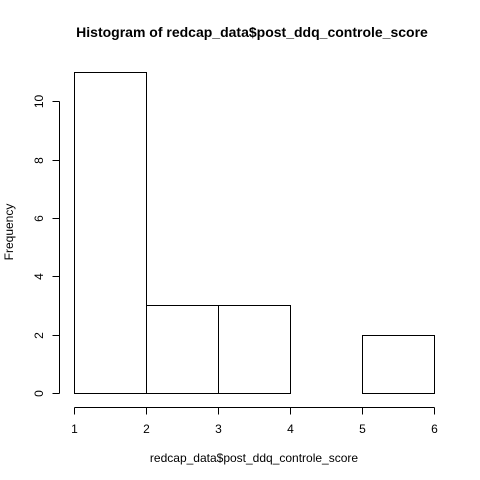 Image resolution: width=480 pixels, height=480 pixels. What do you see at coordinates (39, 160) in the screenshot?
I see `y-tick-label-4: 8` at bounding box center [39, 160].